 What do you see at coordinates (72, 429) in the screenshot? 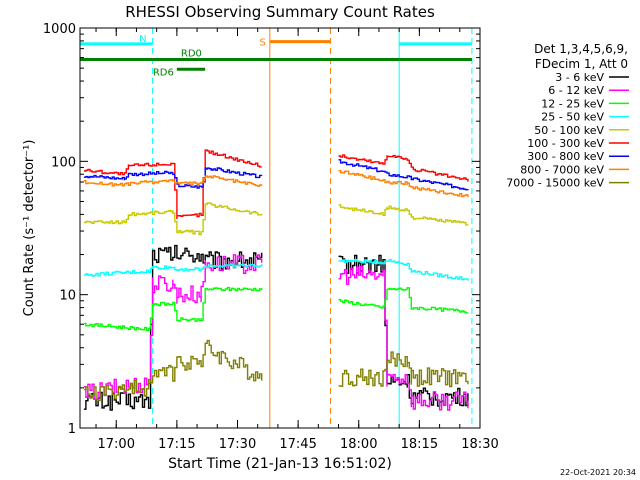
I see `y-tick-label-0: 1` at bounding box center [72, 429].